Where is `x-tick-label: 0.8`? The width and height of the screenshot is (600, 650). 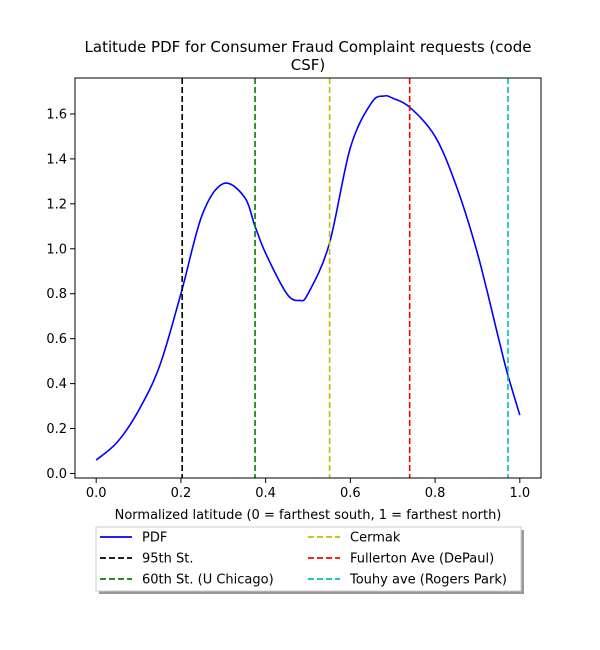
x-tick-label: 0.8 is located at coordinates (435, 493).